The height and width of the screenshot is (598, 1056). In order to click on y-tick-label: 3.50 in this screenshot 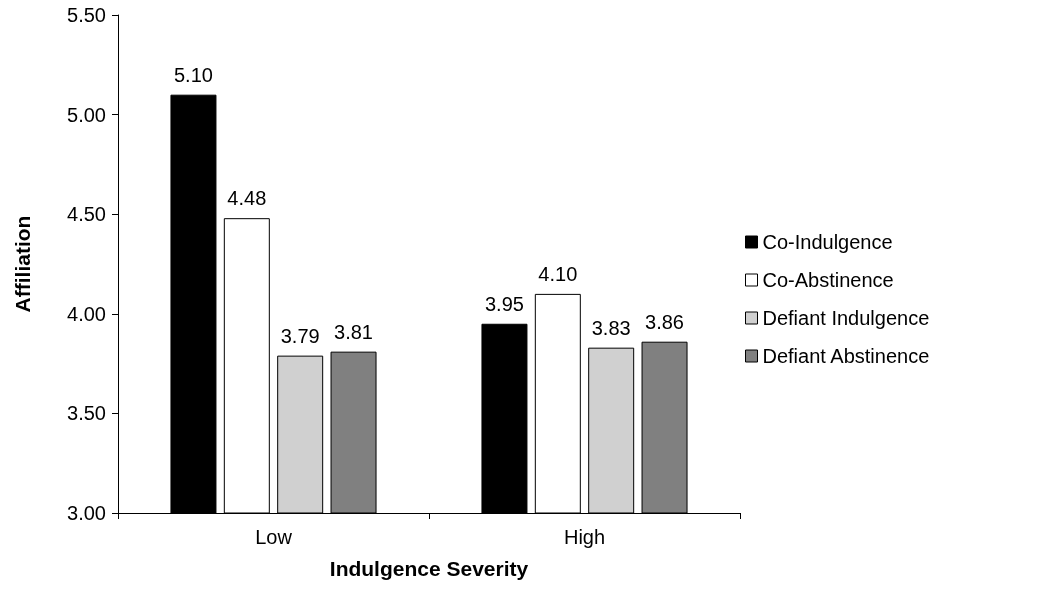, I will do `click(86, 413)`.